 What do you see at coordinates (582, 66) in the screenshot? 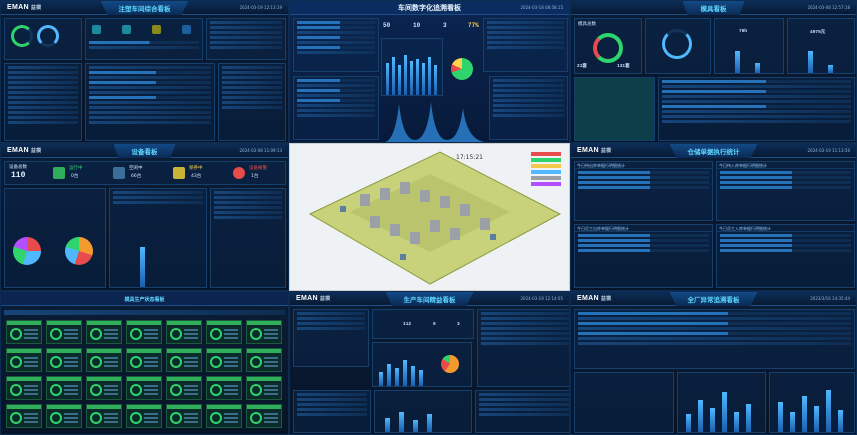
I see `mold-value: 21套` at bounding box center [582, 66].